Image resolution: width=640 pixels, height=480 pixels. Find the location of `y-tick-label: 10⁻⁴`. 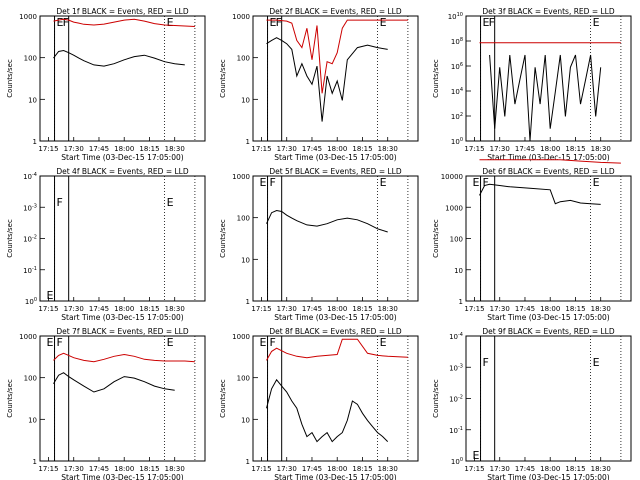

y-tick-label: 10⁻⁴ is located at coordinates (30, 176).